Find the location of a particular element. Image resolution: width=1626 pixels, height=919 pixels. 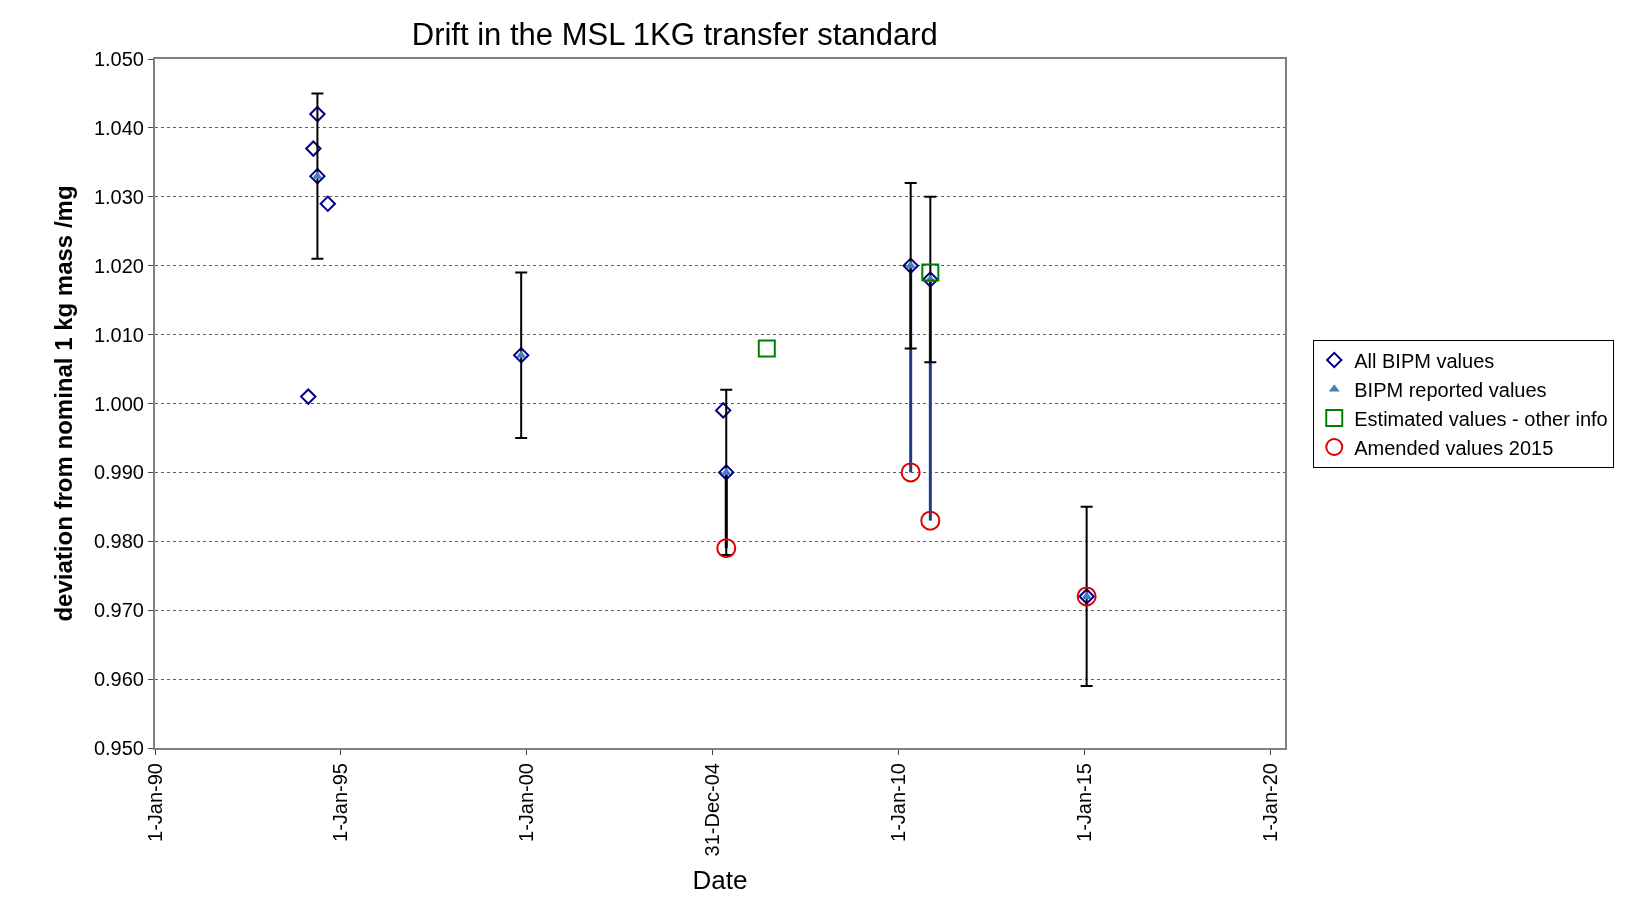

y-tick-label: 0.970 is located at coordinates (118, 610).